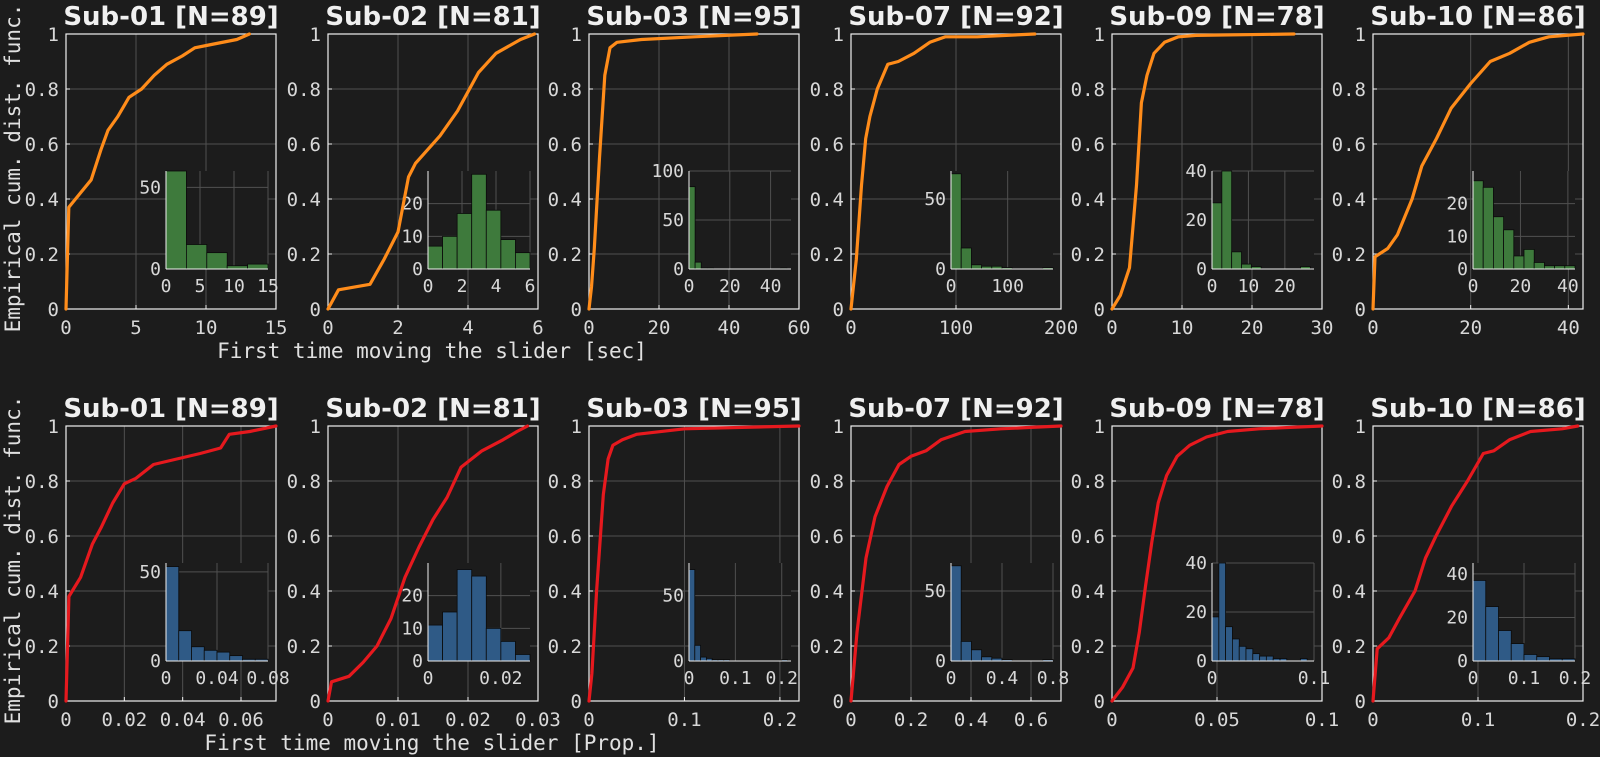 The height and width of the screenshot is (757, 1600). I want to click on panel-title: Sub-07 [N=92], so click(955, 409).